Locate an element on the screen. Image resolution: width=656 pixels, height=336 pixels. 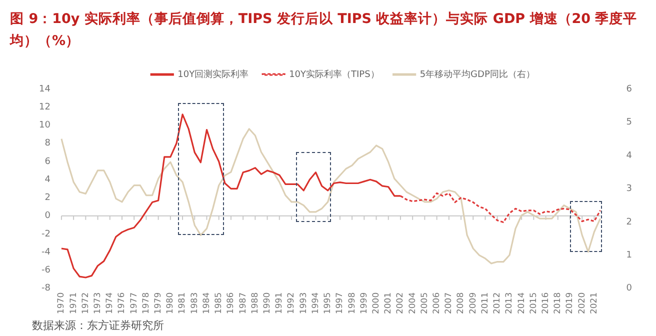
x-tick-label: 1994 is located at coordinates (315, 303).